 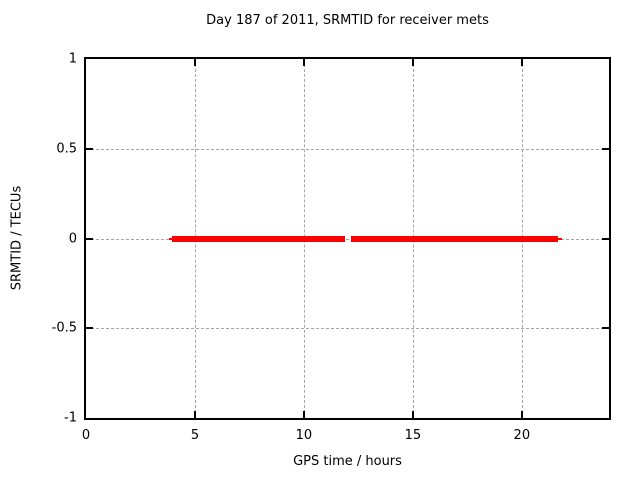 What do you see at coordinates (64, 328) in the screenshot?
I see `y-tick-label: -0.5` at bounding box center [64, 328].